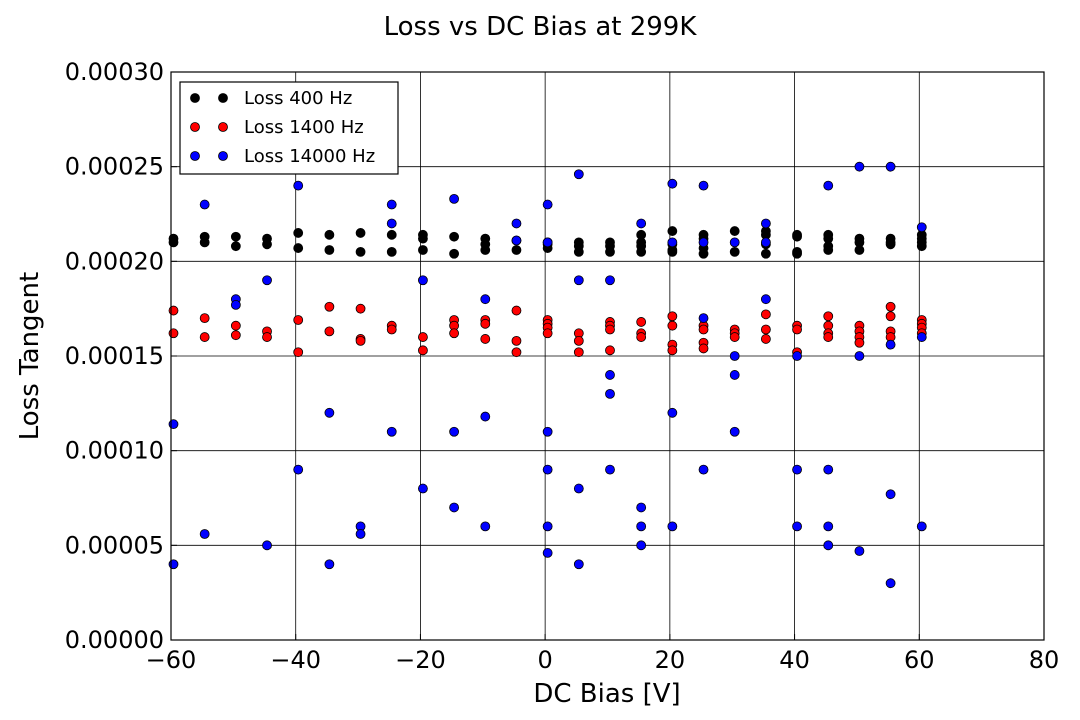  What do you see at coordinates (420, 660) in the screenshot?
I see `x-tick-label: −20` at bounding box center [420, 660].